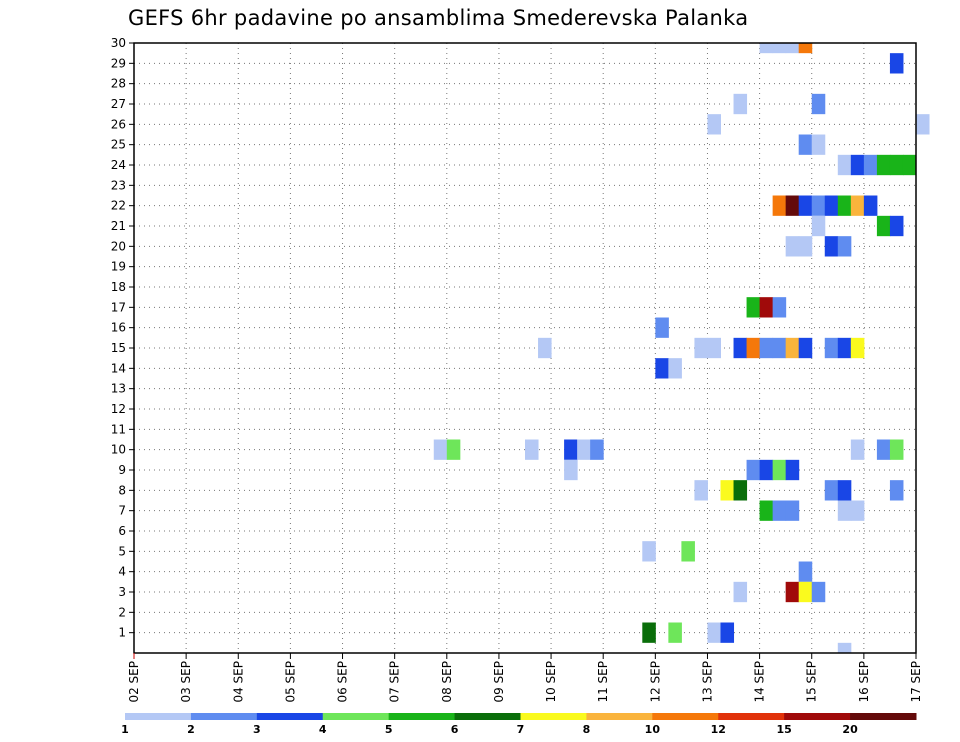  I want to click on y-tick-label: 18, so click(118, 287).